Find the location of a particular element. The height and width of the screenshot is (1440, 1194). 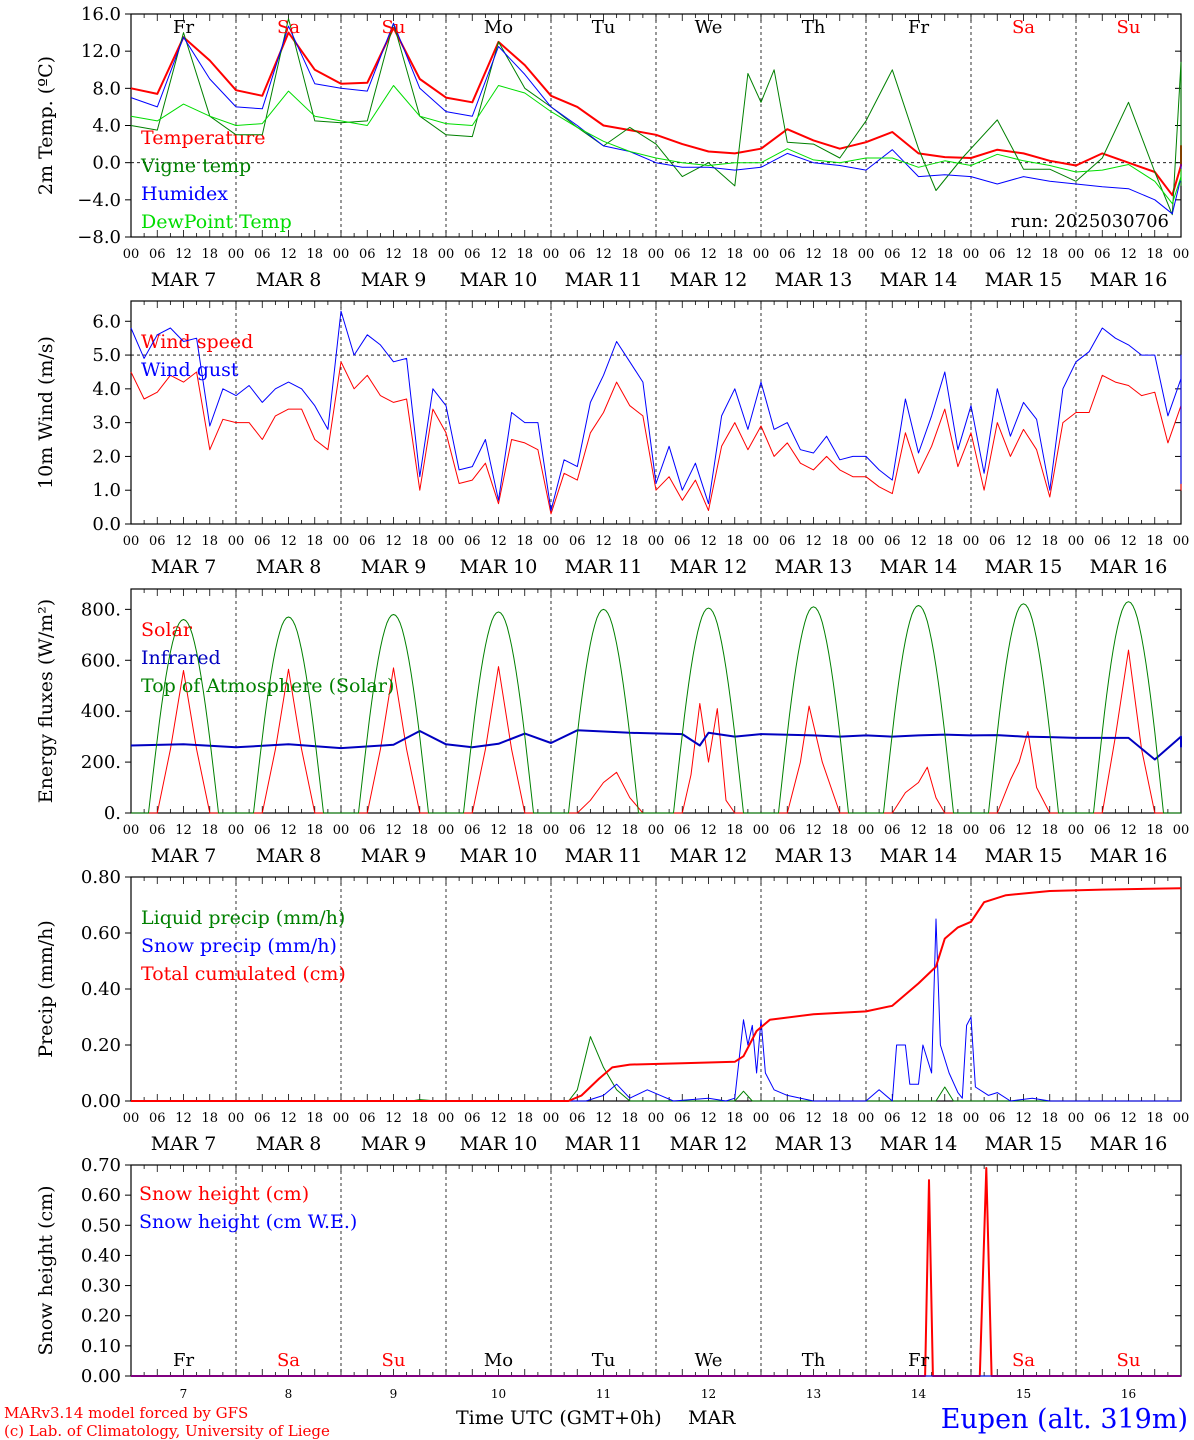

weekday-label: Su is located at coordinates (394, 1360).